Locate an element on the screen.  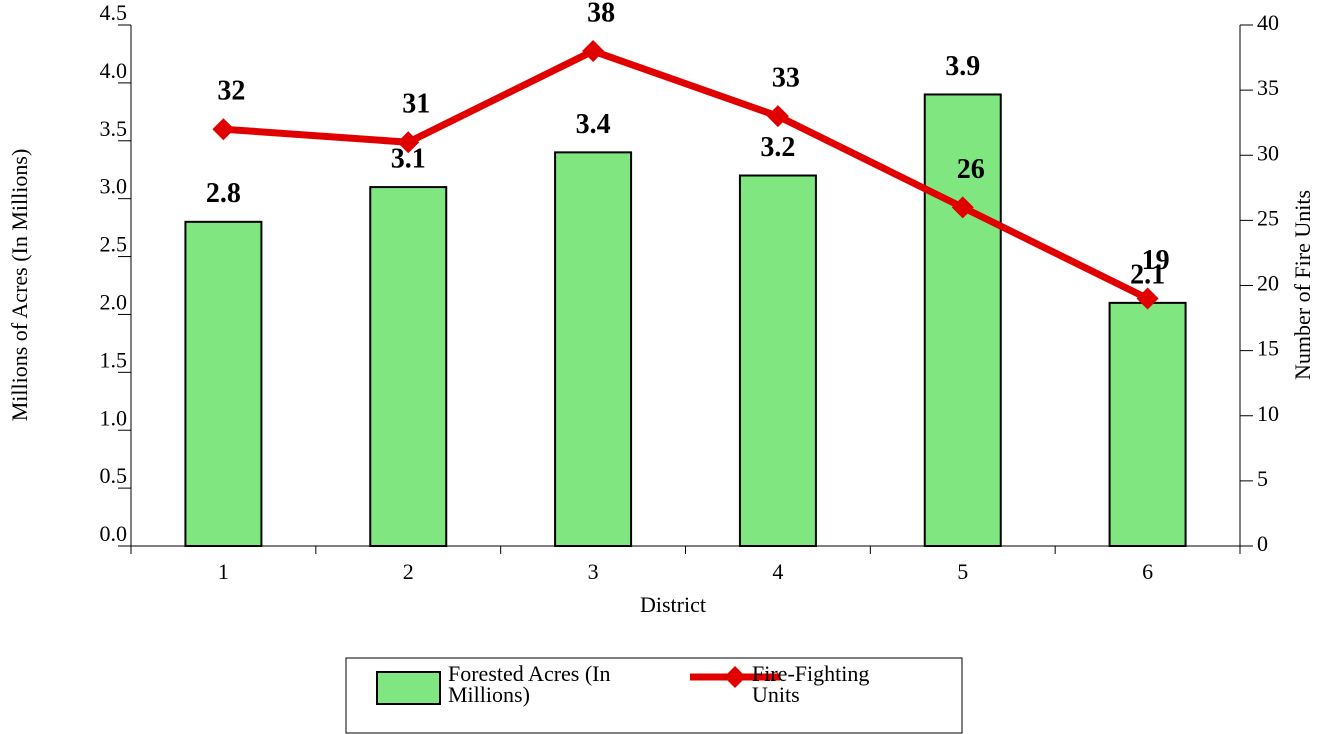
y-tick-label: 2.5 is located at coordinates (114, 244).